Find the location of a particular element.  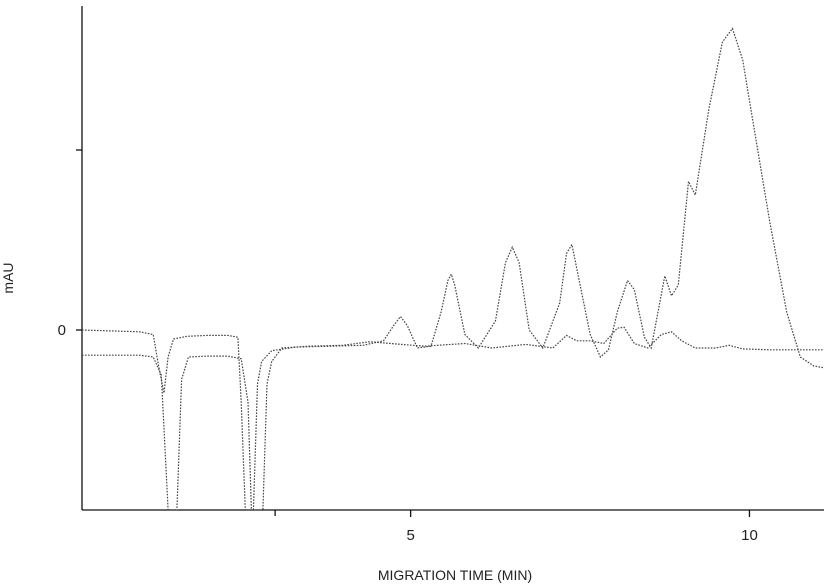

x-tick-label: 10 is located at coordinates (749, 535).